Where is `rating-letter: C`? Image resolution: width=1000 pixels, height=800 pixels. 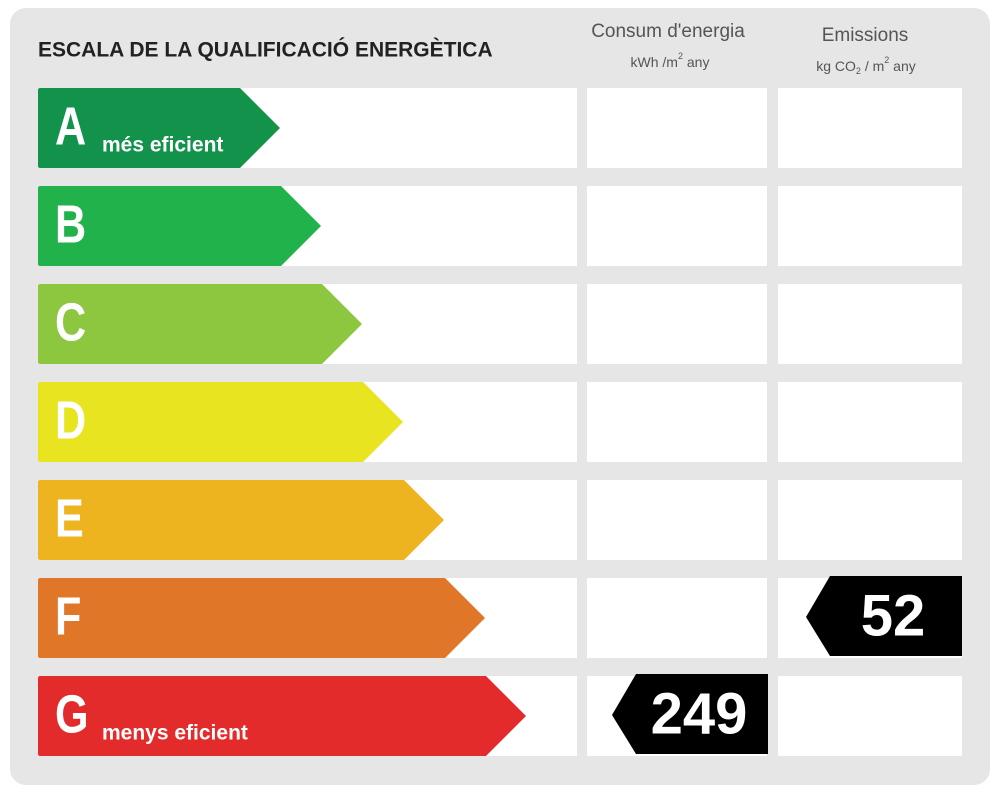
rating-letter: C is located at coordinates (70, 323).